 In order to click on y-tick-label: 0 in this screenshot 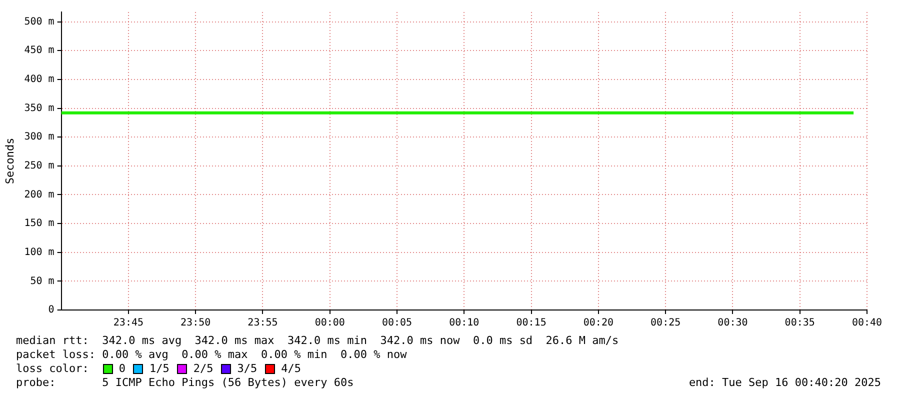, I will do `click(51, 310)`.